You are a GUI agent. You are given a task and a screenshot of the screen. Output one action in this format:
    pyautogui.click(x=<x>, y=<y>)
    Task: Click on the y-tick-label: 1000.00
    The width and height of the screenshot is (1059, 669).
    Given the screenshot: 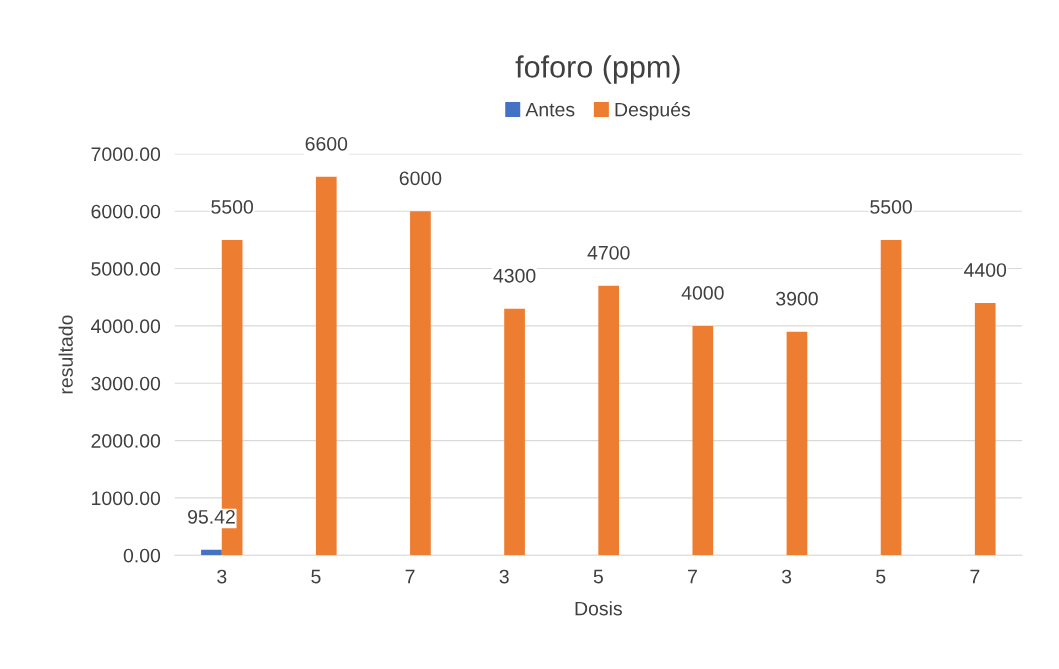 What is the action you would take?
    pyautogui.click(x=126, y=498)
    